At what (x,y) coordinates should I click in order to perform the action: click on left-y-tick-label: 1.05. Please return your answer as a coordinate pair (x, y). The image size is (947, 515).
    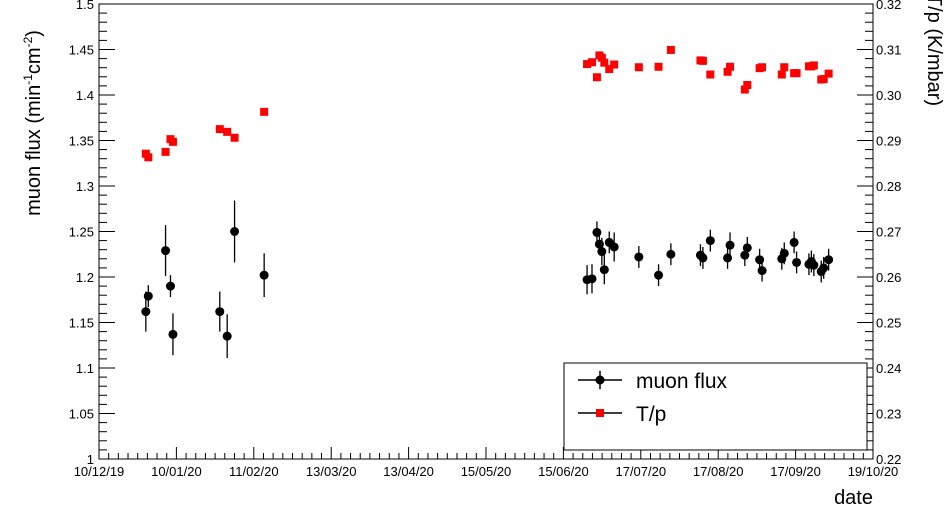
    Looking at the image, I should click on (81, 414).